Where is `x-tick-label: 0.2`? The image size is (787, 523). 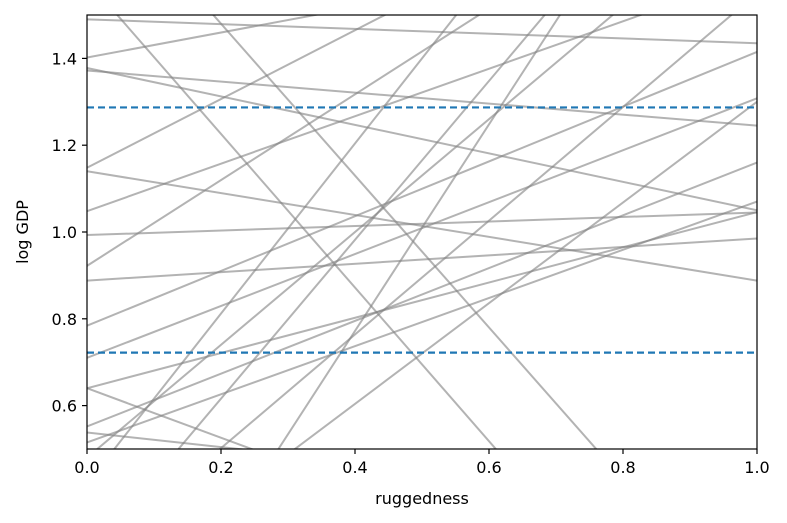 x-tick-label: 0.2 is located at coordinates (220, 467).